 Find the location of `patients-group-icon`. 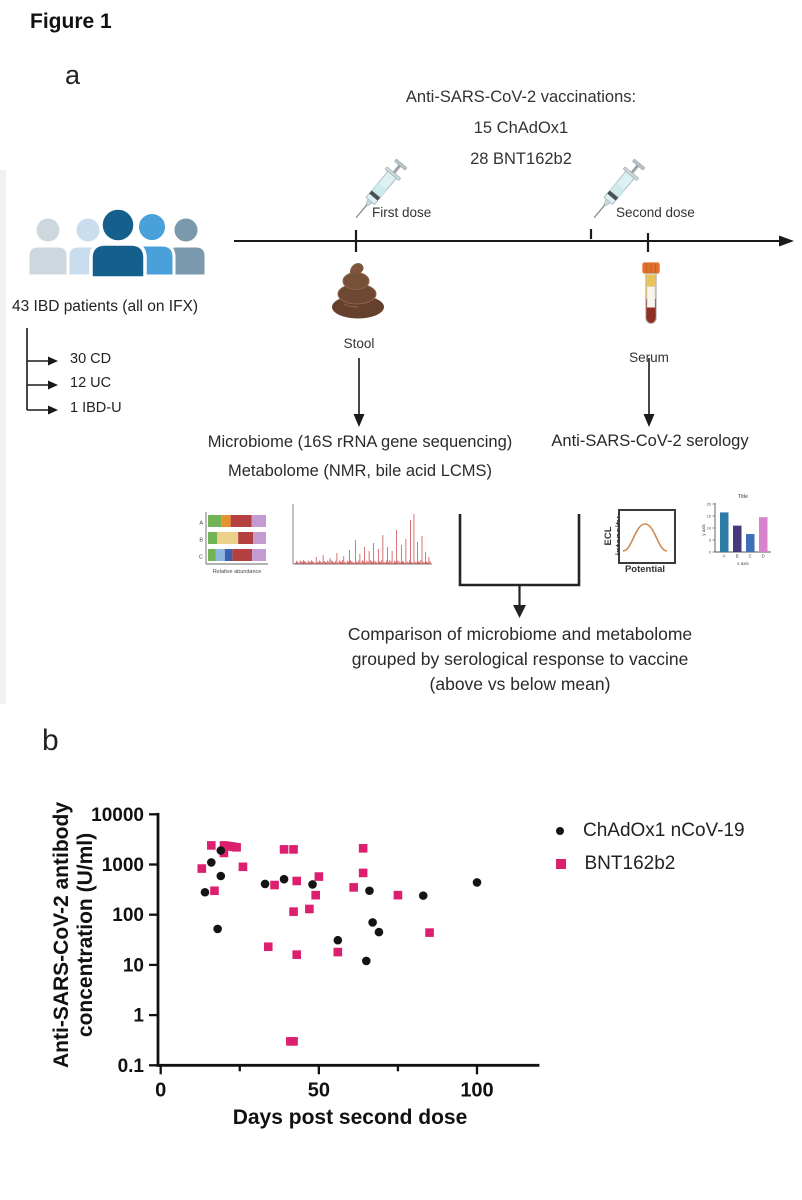

patients-group-icon is located at coordinates (117, 243).